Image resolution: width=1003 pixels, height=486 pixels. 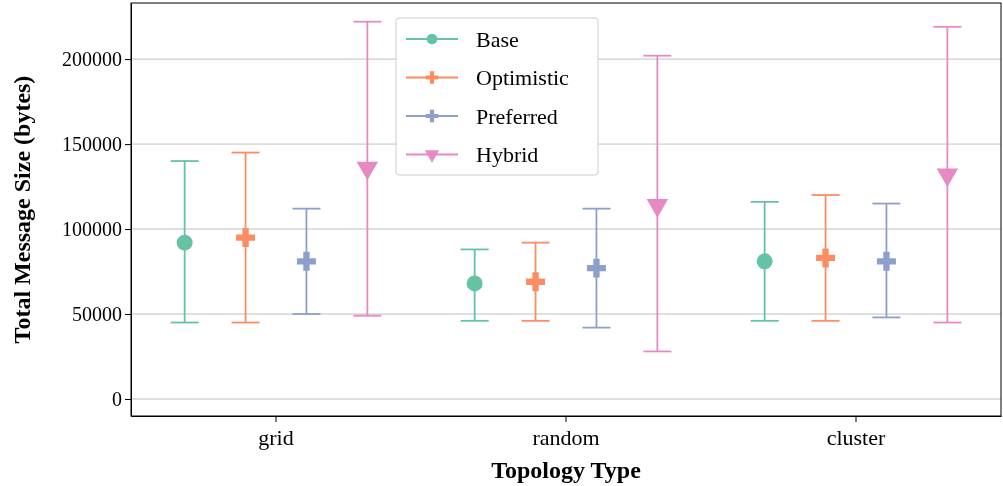 I want to click on y-tick-label: 100000, so click(x=92, y=228).